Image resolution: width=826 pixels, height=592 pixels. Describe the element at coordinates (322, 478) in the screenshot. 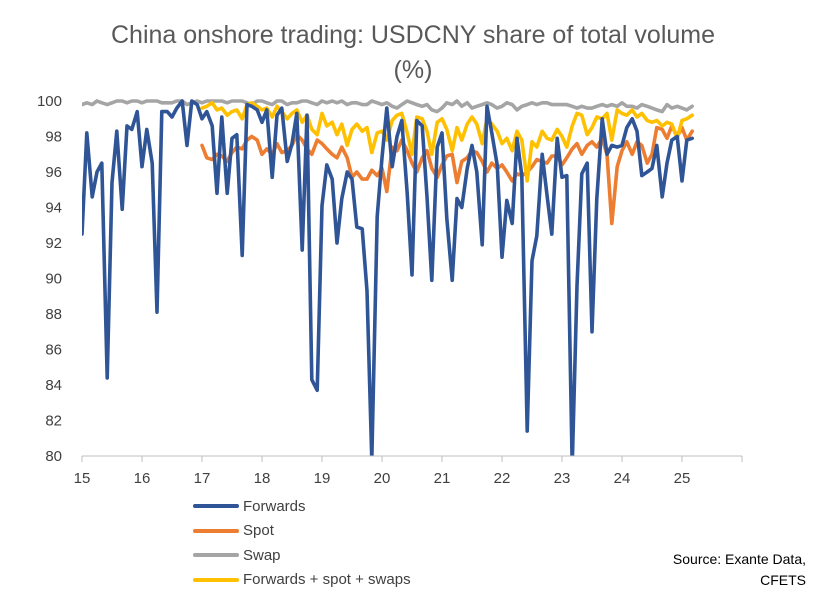

I see `x-tick-label: 19` at that location.